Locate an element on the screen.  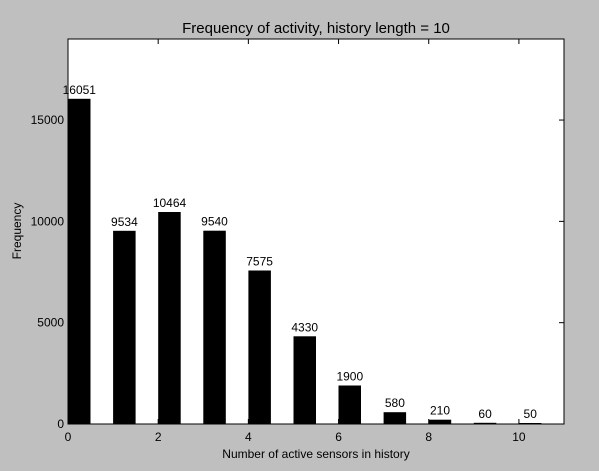
x-tick-label-2: 2 is located at coordinates (158, 437).